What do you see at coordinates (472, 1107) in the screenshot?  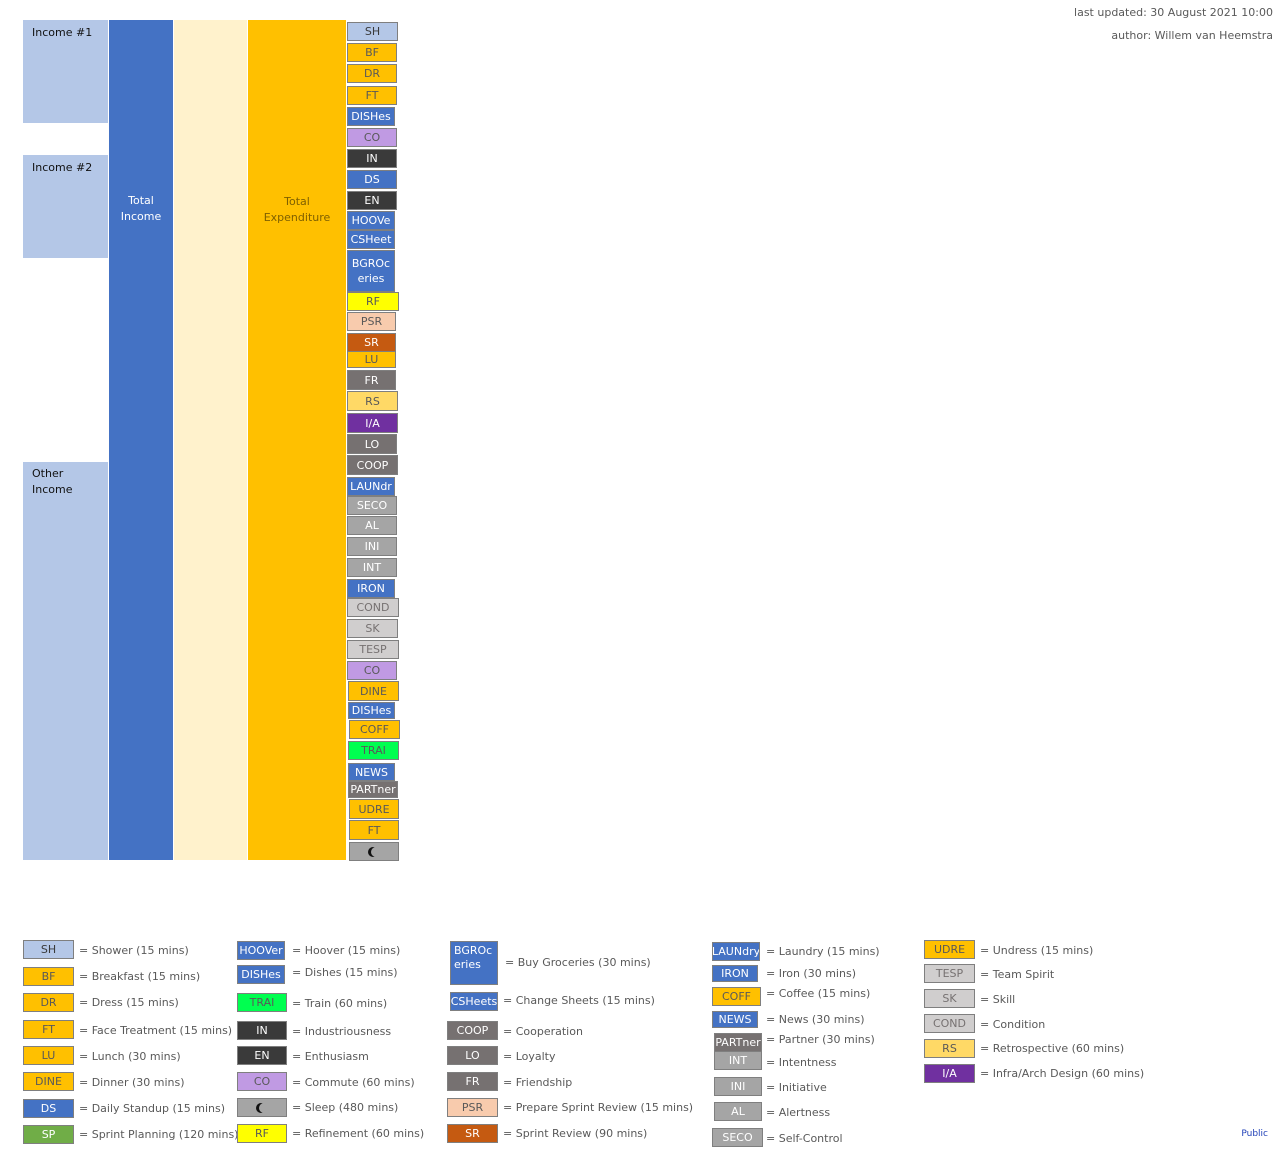 I see `legend-swatch: PSR` at bounding box center [472, 1107].